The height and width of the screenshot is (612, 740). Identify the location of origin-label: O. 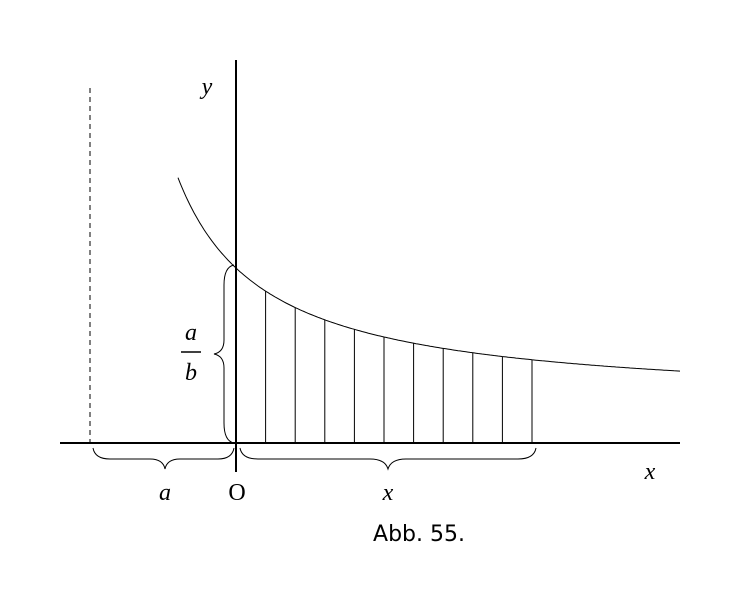
(236, 493).